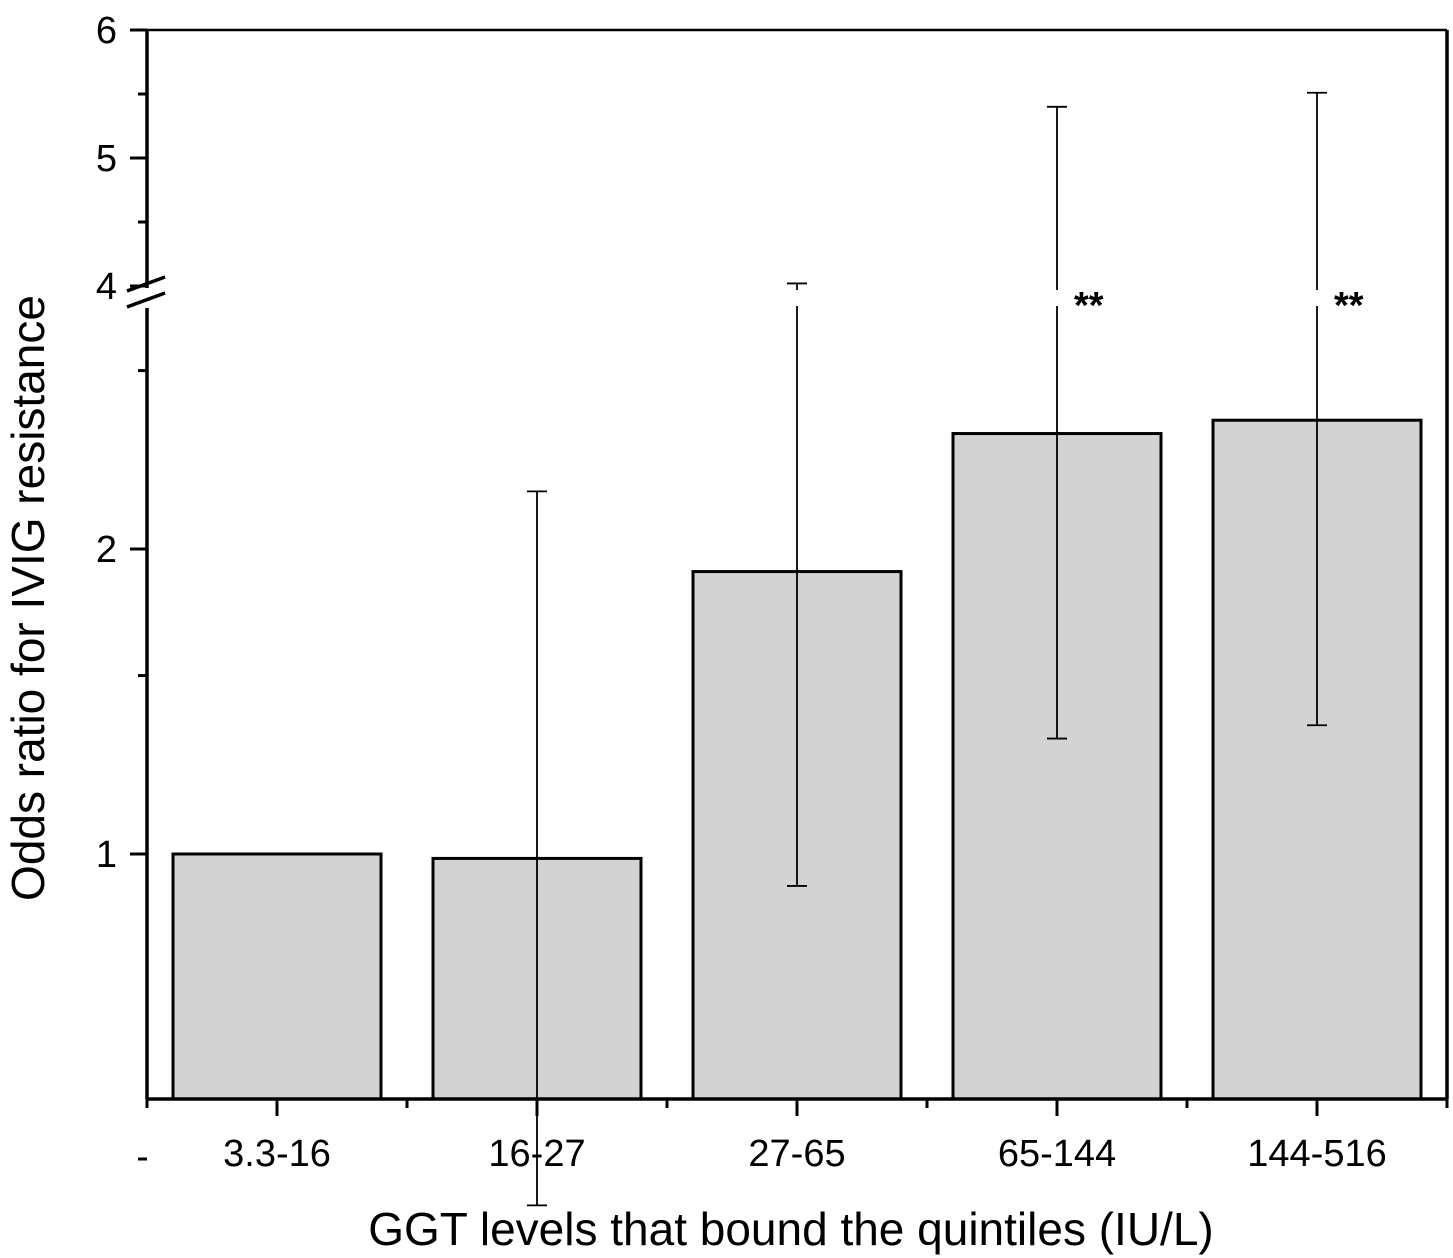 This screenshot has height=1258, width=1453. Describe the element at coordinates (1349, 306) in the screenshot. I see `significance-marker-144-516: **` at that location.